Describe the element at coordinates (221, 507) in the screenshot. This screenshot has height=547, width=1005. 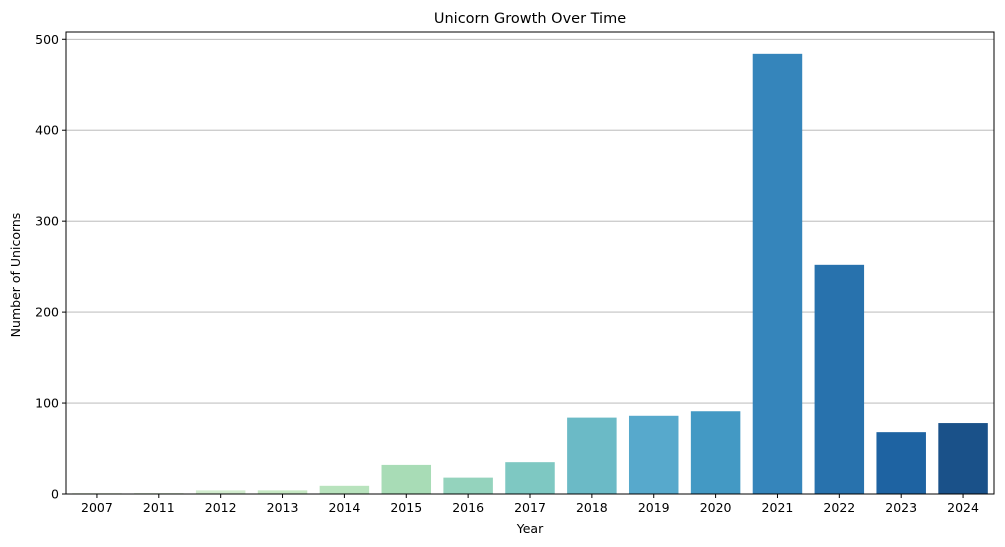
I see `x-tick-label: 2012` at that location.